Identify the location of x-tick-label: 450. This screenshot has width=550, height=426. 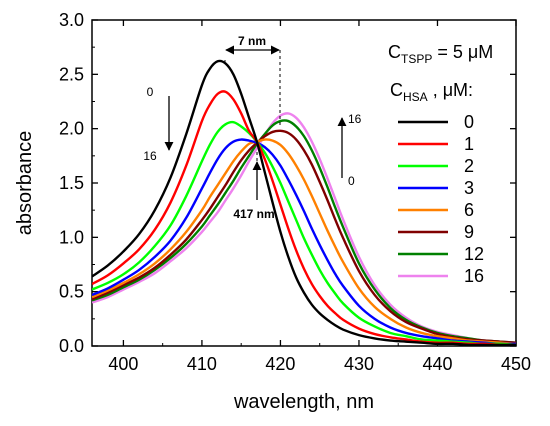
(516, 364).